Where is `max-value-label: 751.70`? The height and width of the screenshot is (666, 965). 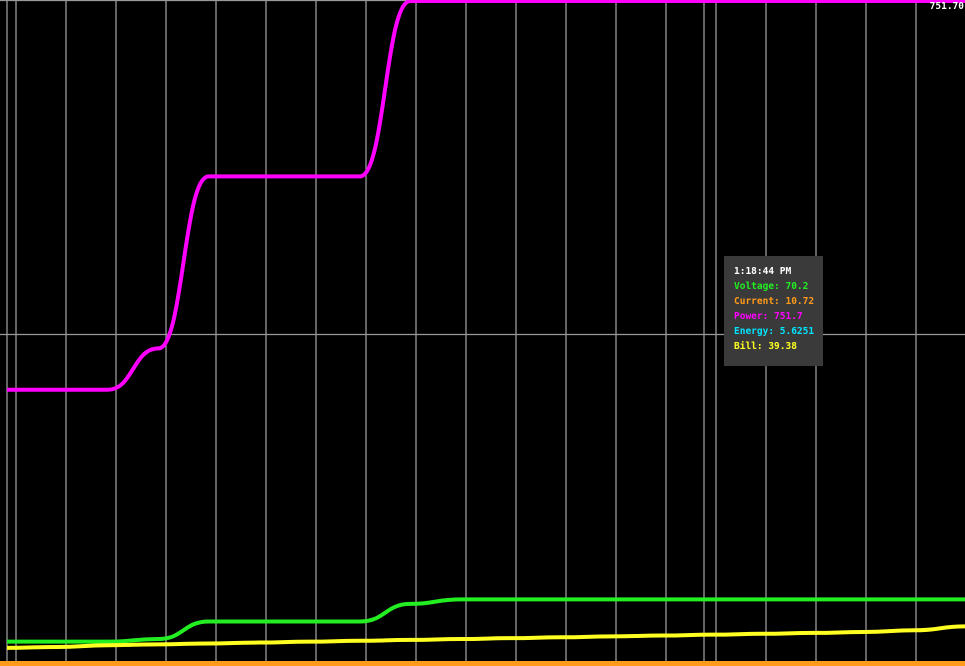
max-value-label: 751.70 is located at coordinates (946, 6).